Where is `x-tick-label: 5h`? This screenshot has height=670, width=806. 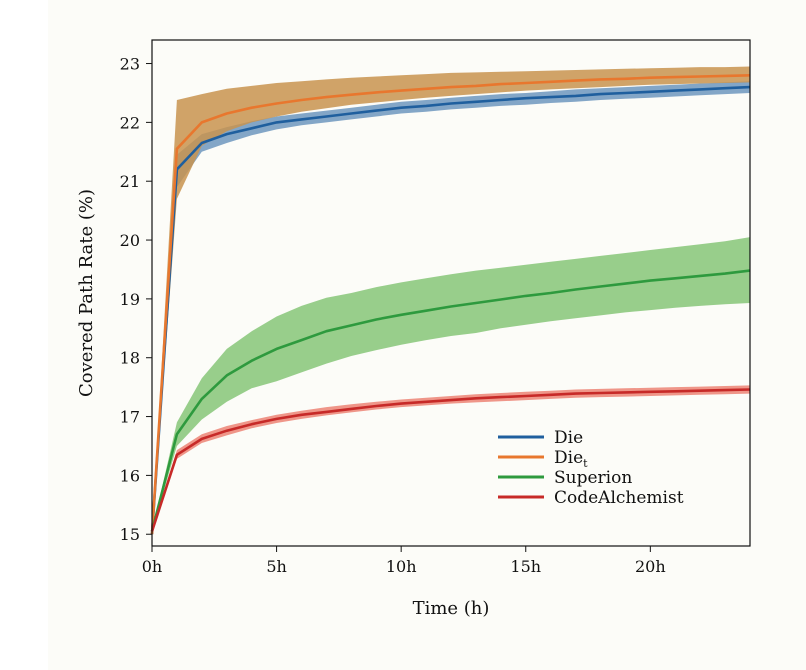 x-tick-label: 5h is located at coordinates (276, 566).